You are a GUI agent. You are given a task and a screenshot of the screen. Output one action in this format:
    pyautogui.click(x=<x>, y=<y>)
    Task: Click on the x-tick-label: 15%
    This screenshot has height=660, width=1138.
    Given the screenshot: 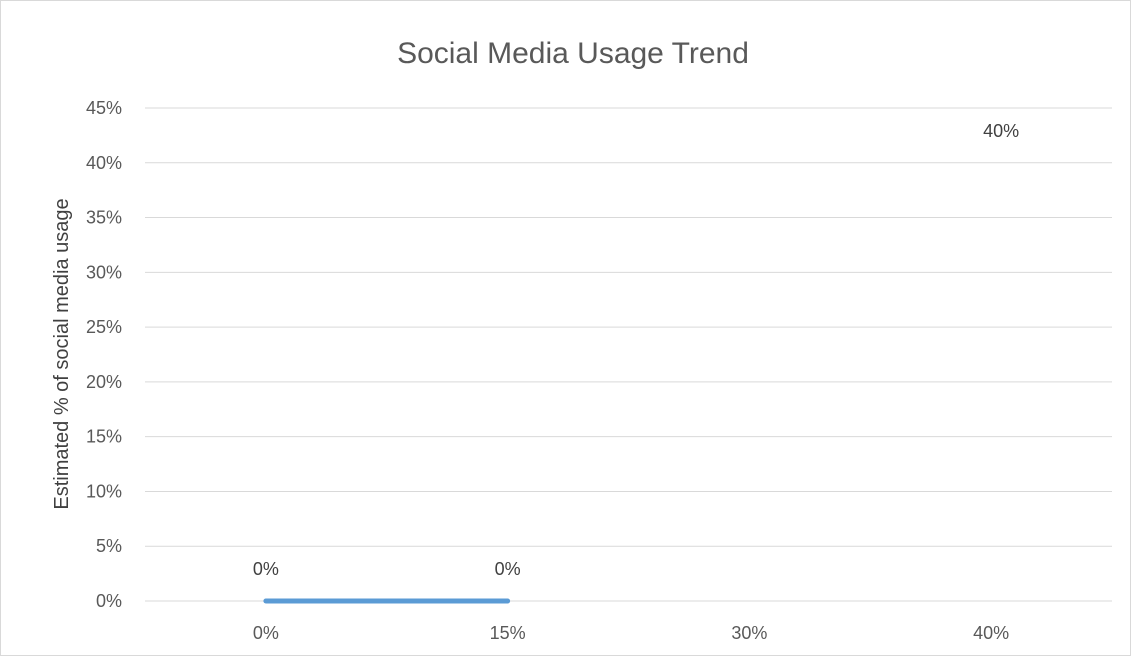 What is the action you would take?
    pyautogui.click(x=508, y=633)
    